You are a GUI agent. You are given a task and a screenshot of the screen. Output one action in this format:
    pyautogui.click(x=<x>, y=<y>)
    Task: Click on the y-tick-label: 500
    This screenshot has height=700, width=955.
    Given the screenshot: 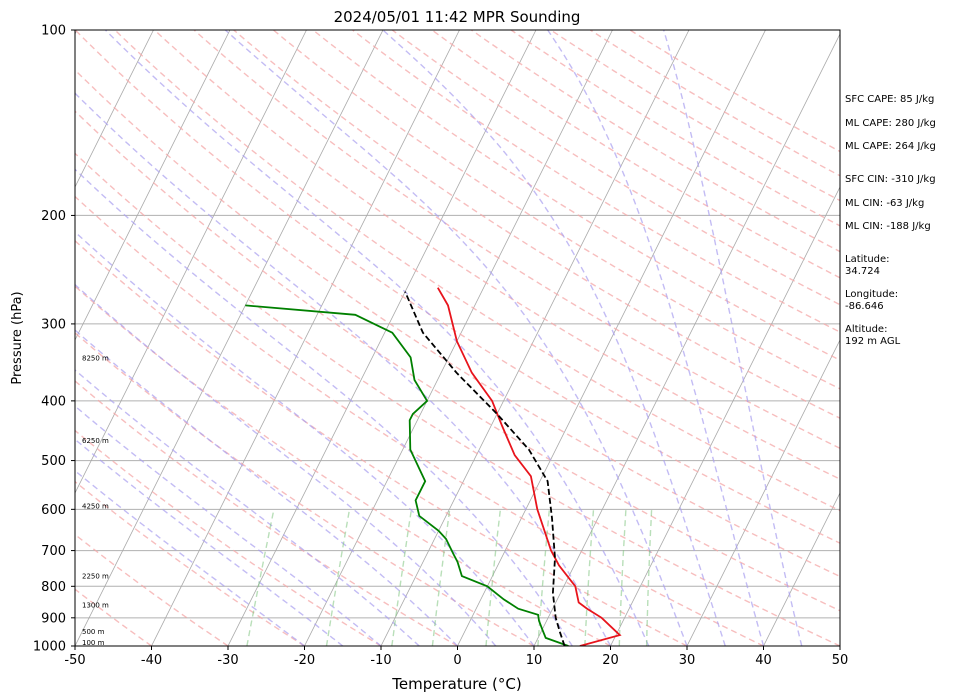 What is the action you would take?
    pyautogui.click(x=53, y=461)
    